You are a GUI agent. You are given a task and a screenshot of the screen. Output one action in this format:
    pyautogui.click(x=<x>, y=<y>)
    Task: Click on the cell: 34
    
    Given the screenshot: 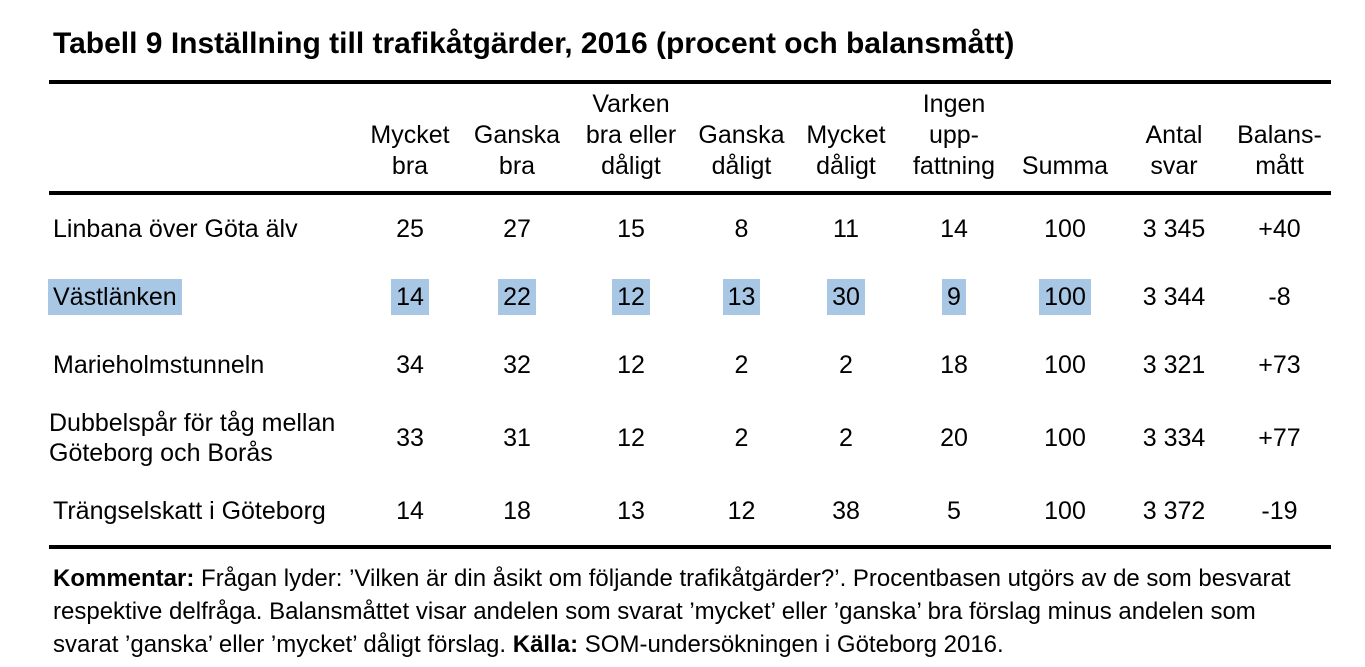 What is the action you would take?
    pyautogui.click(x=410, y=365)
    